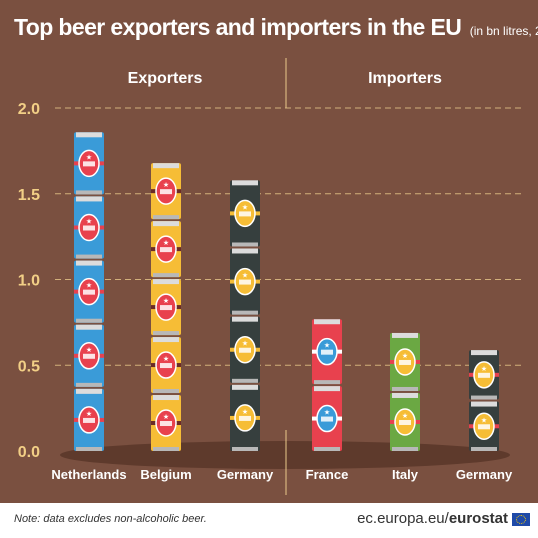  What do you see at coordinates (327, 474) in the screenshot?
I see `category-label: France` at bounding box center [327, 474].